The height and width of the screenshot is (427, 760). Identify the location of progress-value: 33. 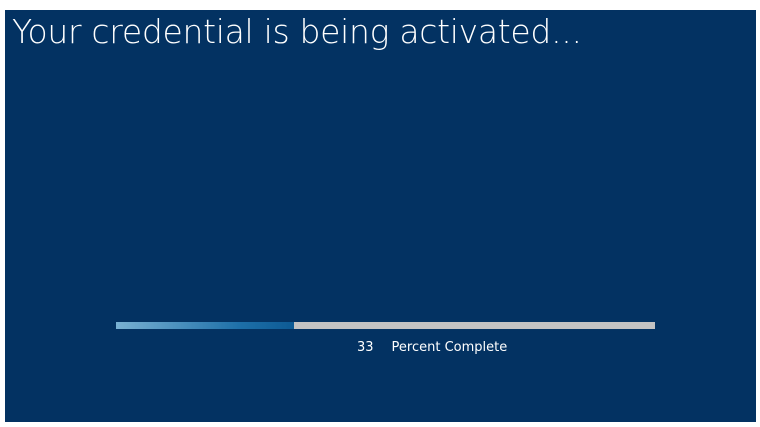
(365, 347).